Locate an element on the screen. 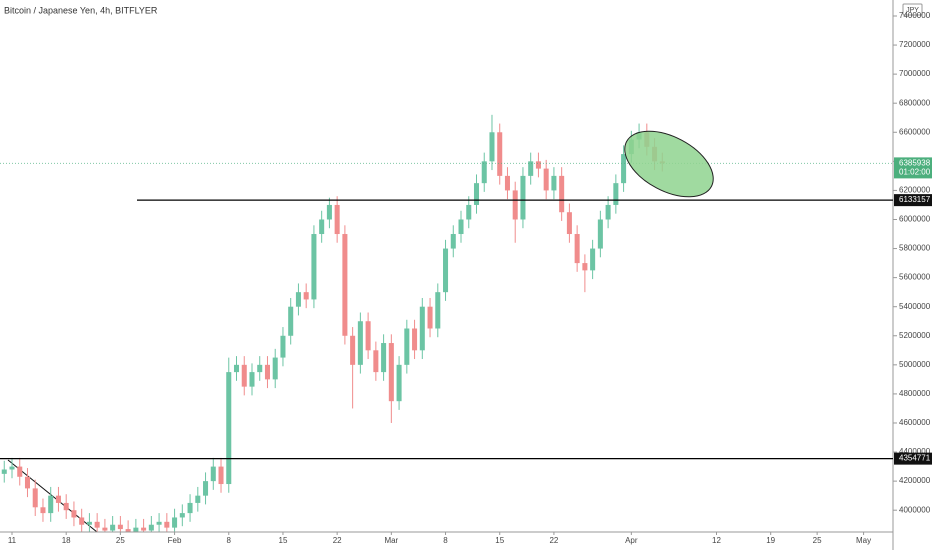 The width and height of the screenshot is (932, 550). y-tick-label: 5800000 is located at coordinates (915, 248).